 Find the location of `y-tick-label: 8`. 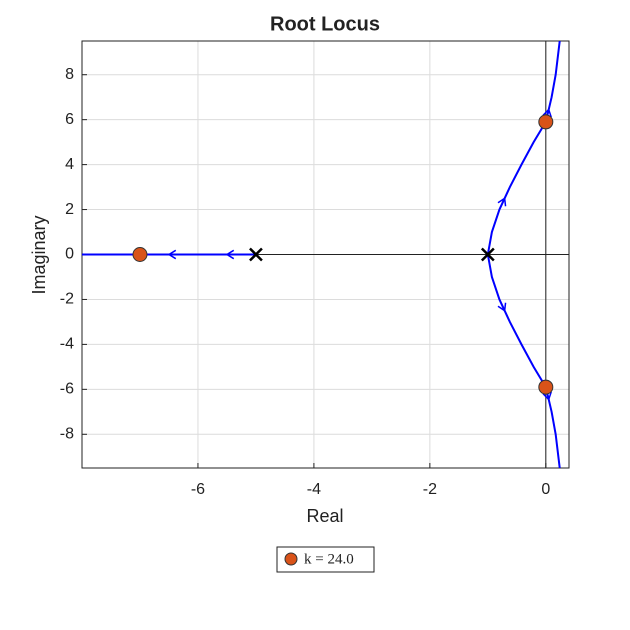

y-tick-label: 8 is located at coordinates (69, 74).